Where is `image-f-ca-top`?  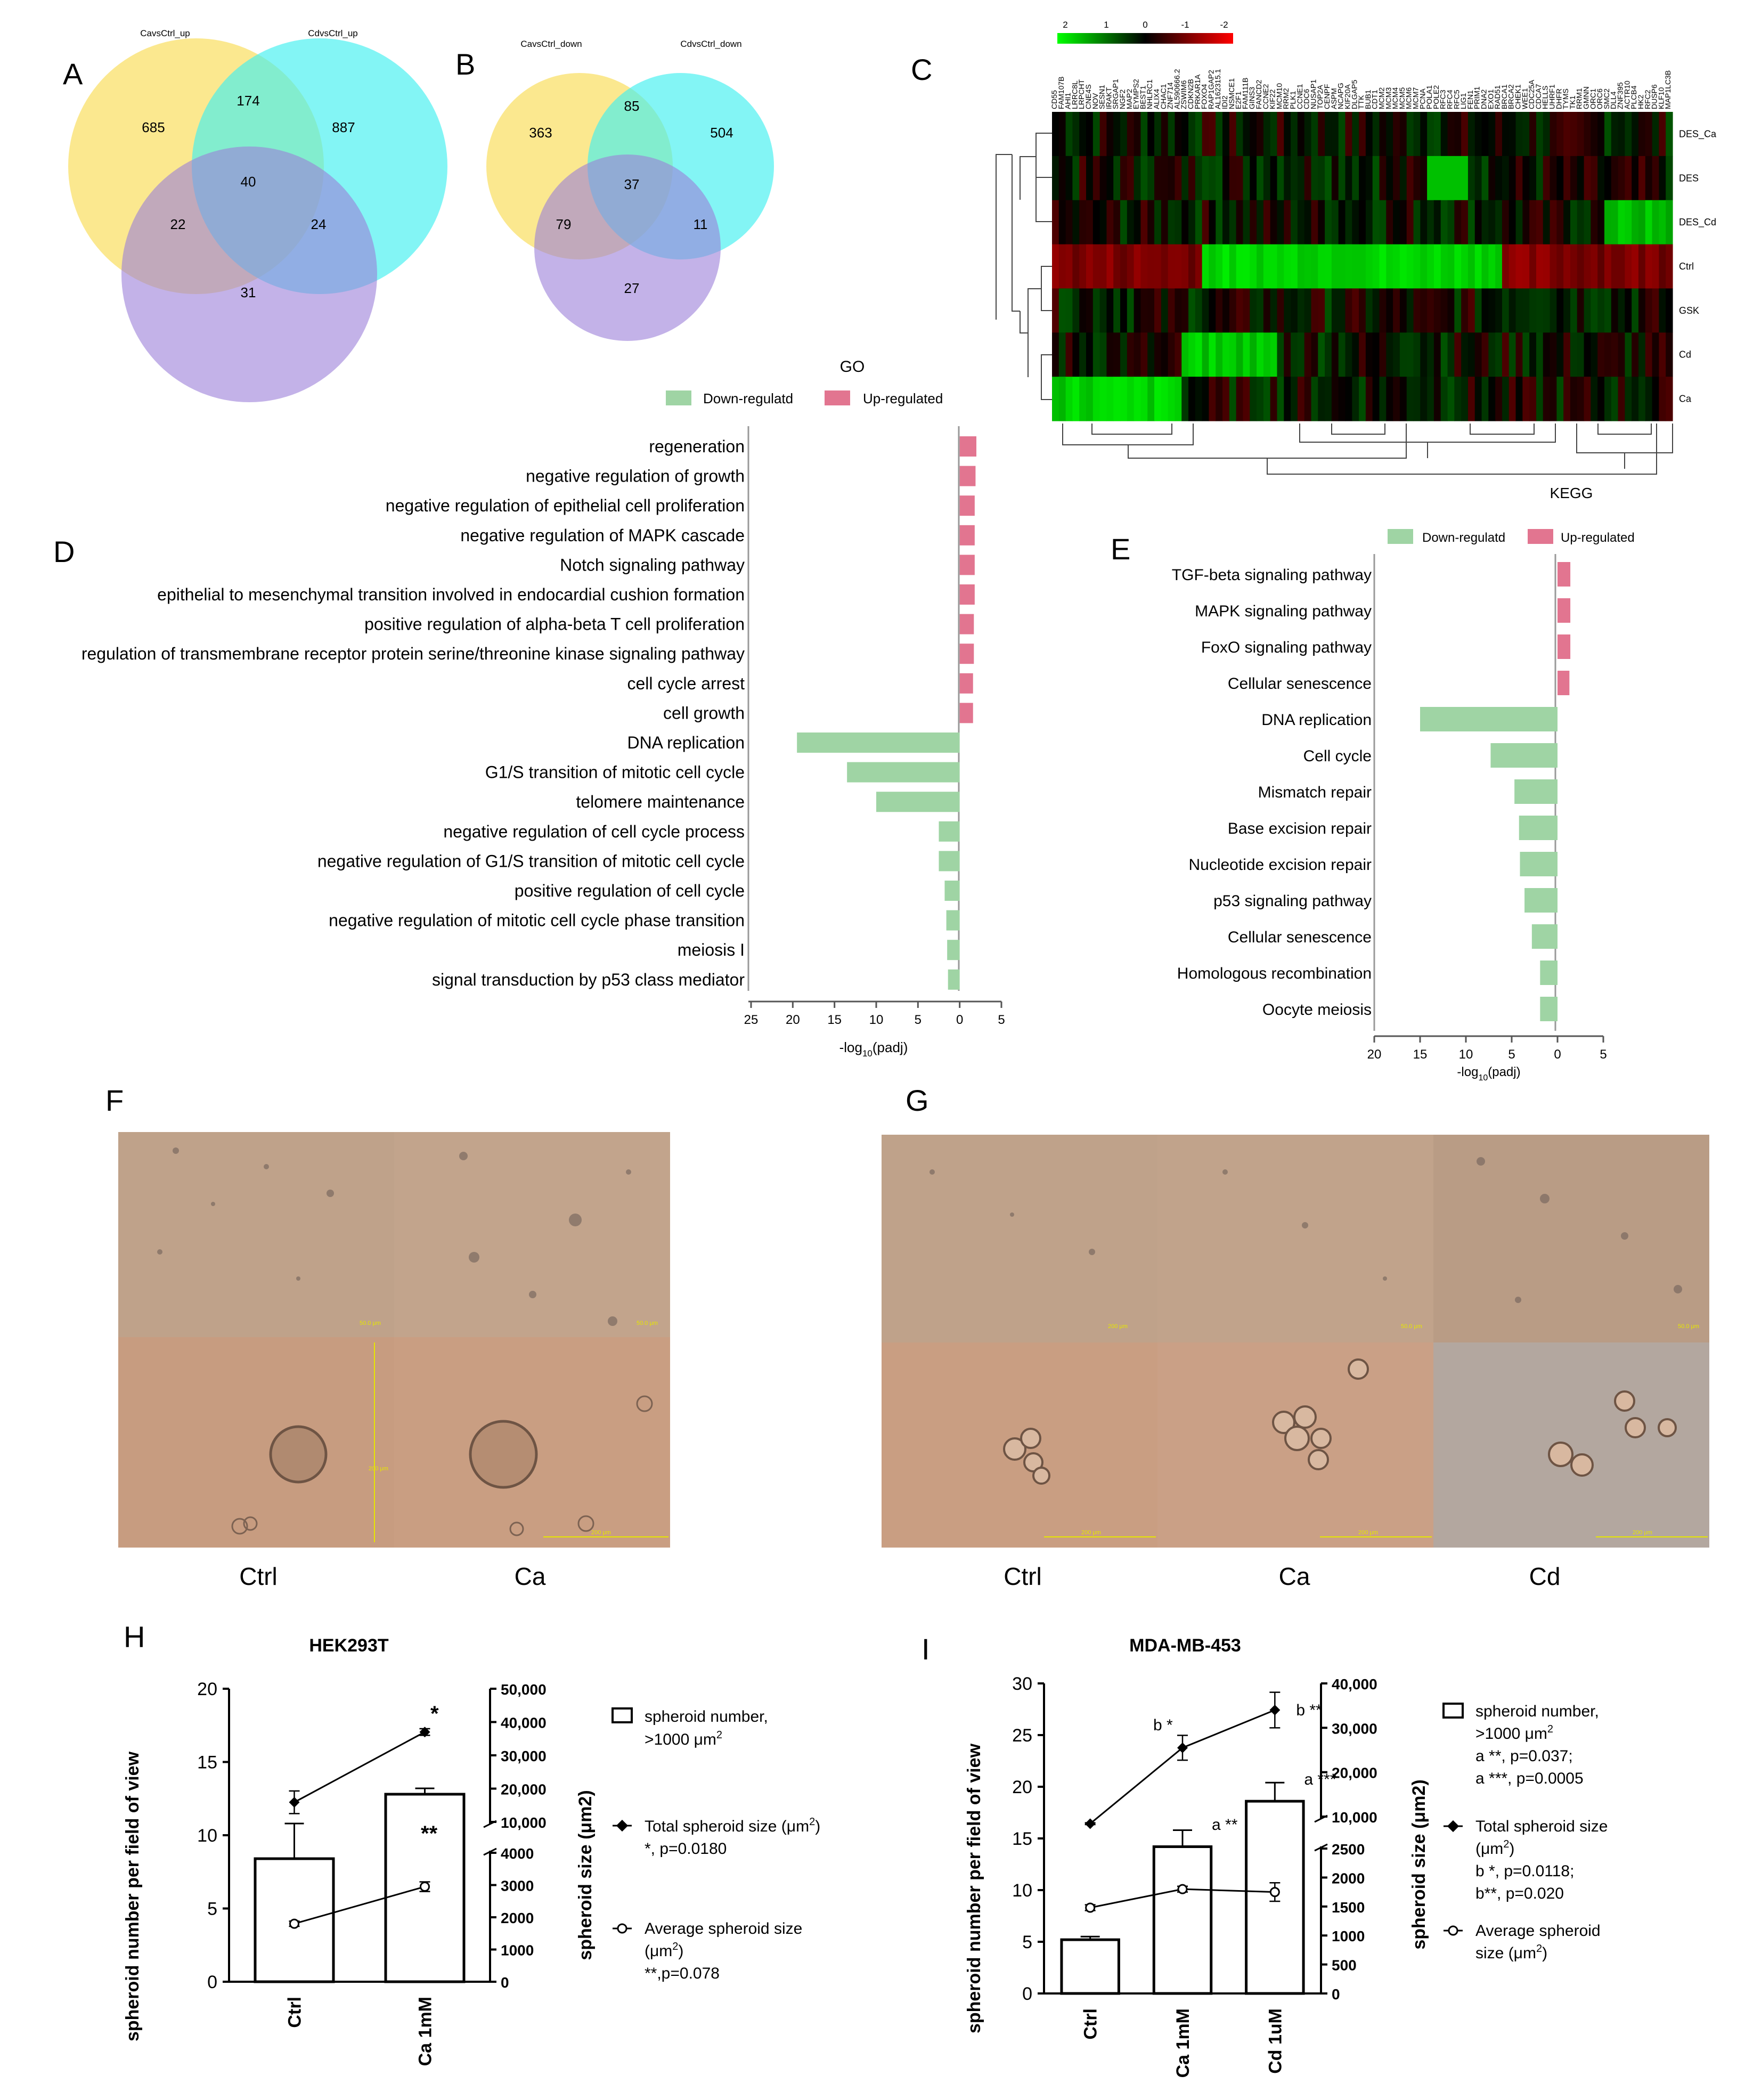 image-f-ca-top is located at coordinates (532, 1234).